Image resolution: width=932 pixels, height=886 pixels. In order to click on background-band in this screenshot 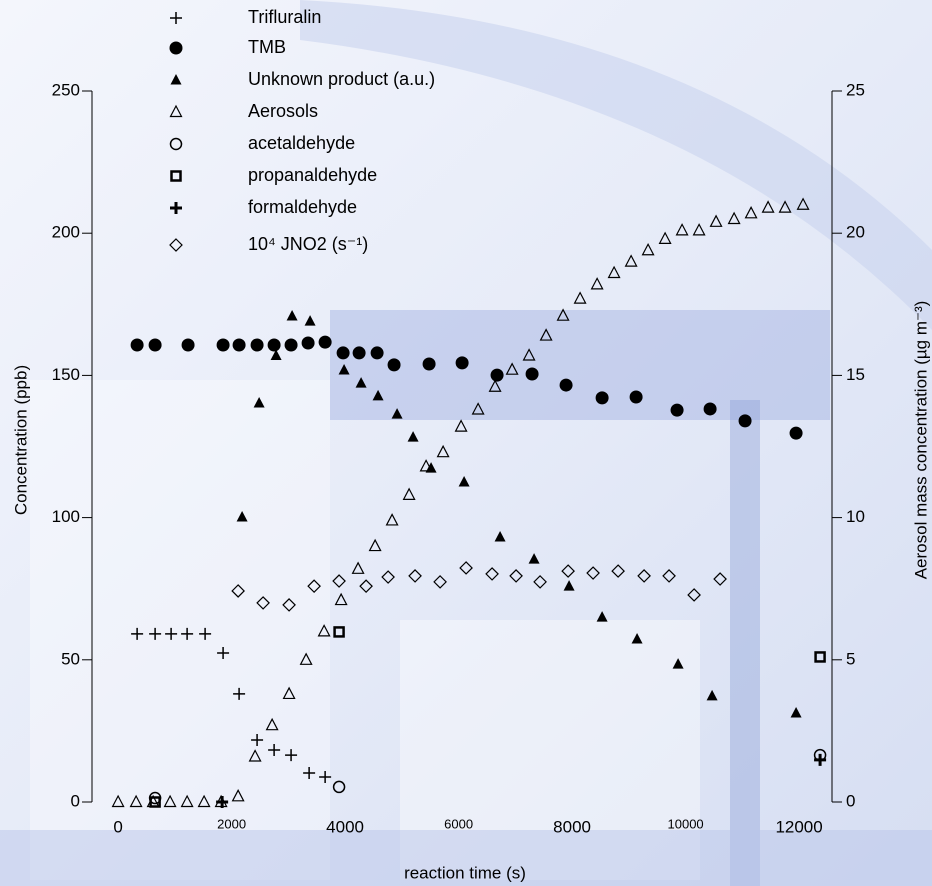, I will do `click(580, 365)`.